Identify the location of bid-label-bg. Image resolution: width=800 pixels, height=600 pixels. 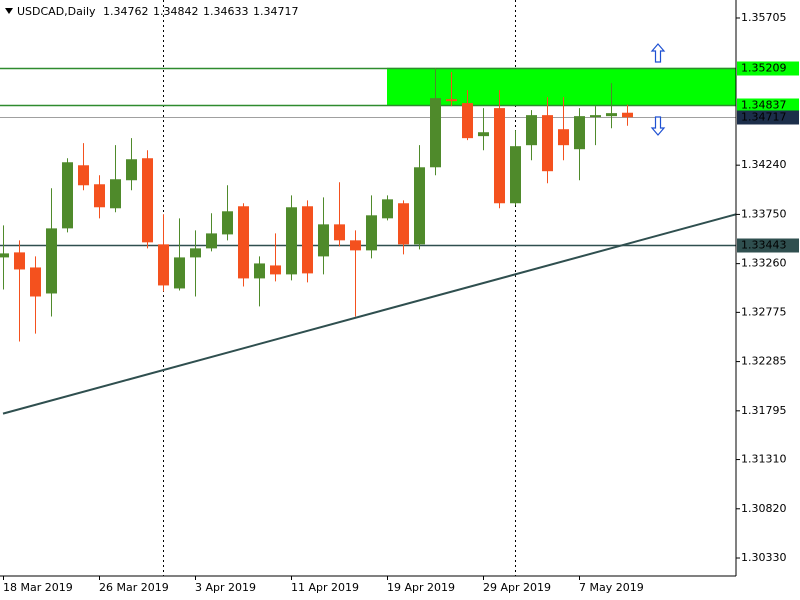
(768, 117).